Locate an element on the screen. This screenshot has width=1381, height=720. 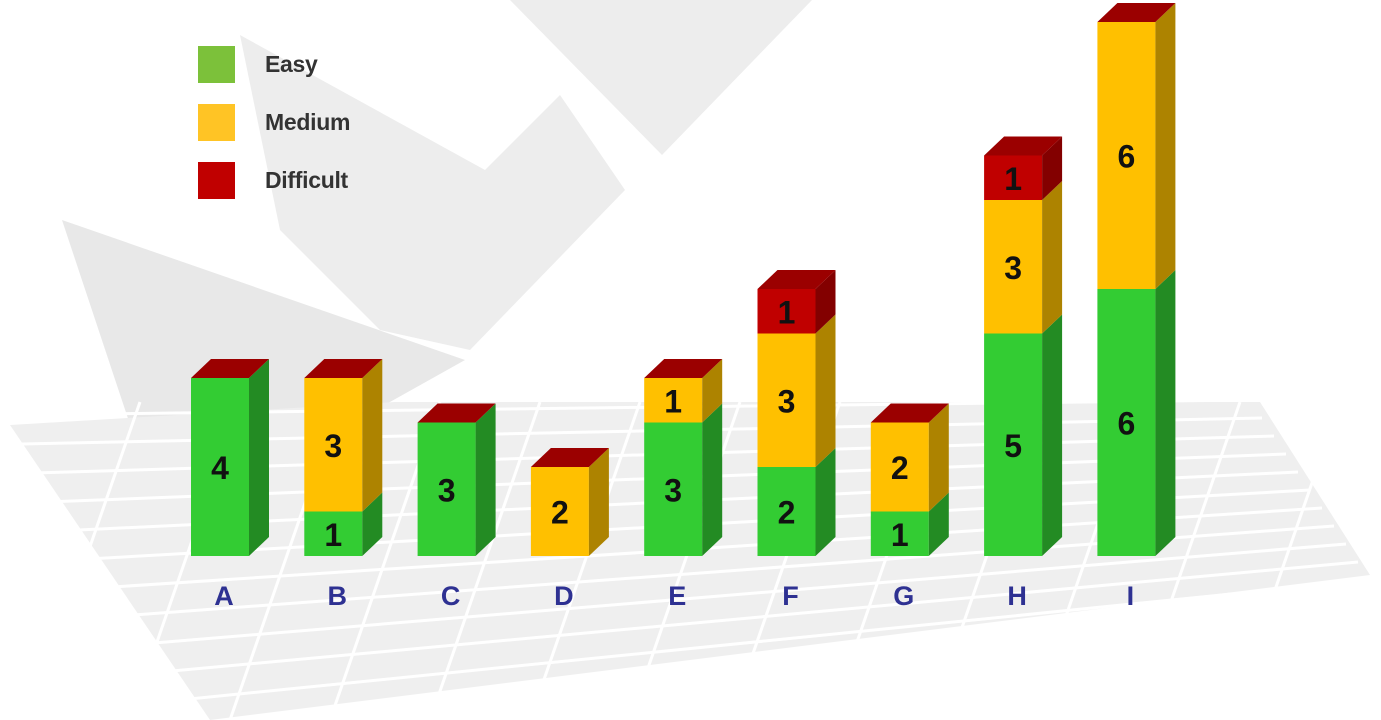
legend-label-easy: Easy is located at coordinates (291, 63).